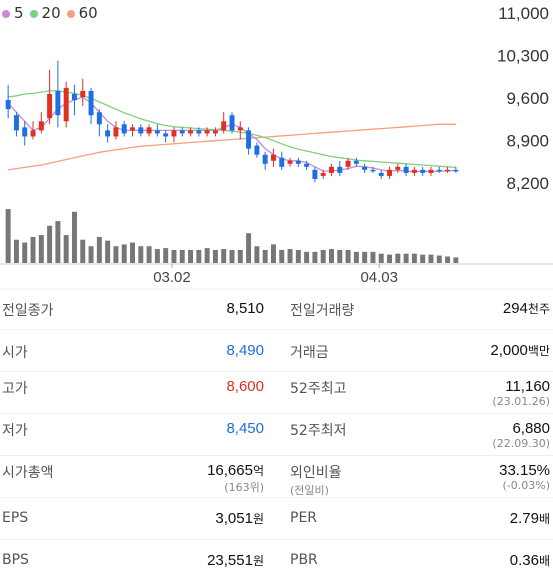  Describe the element at coordinates (316, 481) in the screenshot. I see `stat-label: 외인비율 (전일비)` at that location.